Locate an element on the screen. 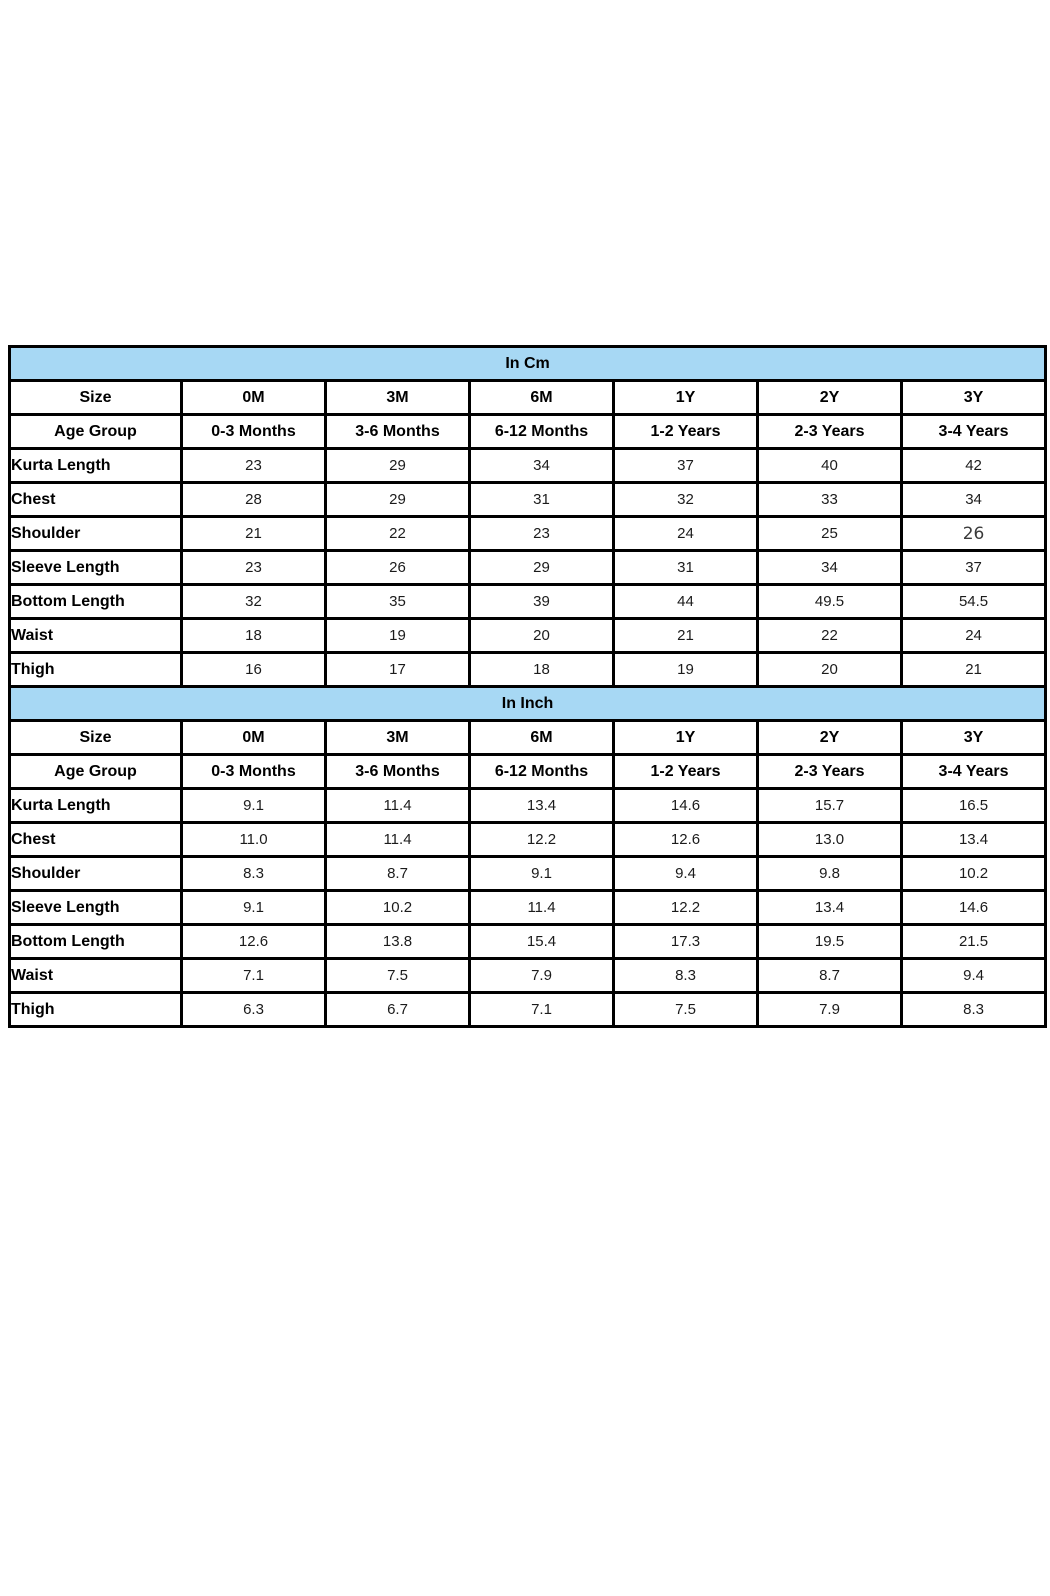  value-cell: 44 is located at coordinates (685, 601).